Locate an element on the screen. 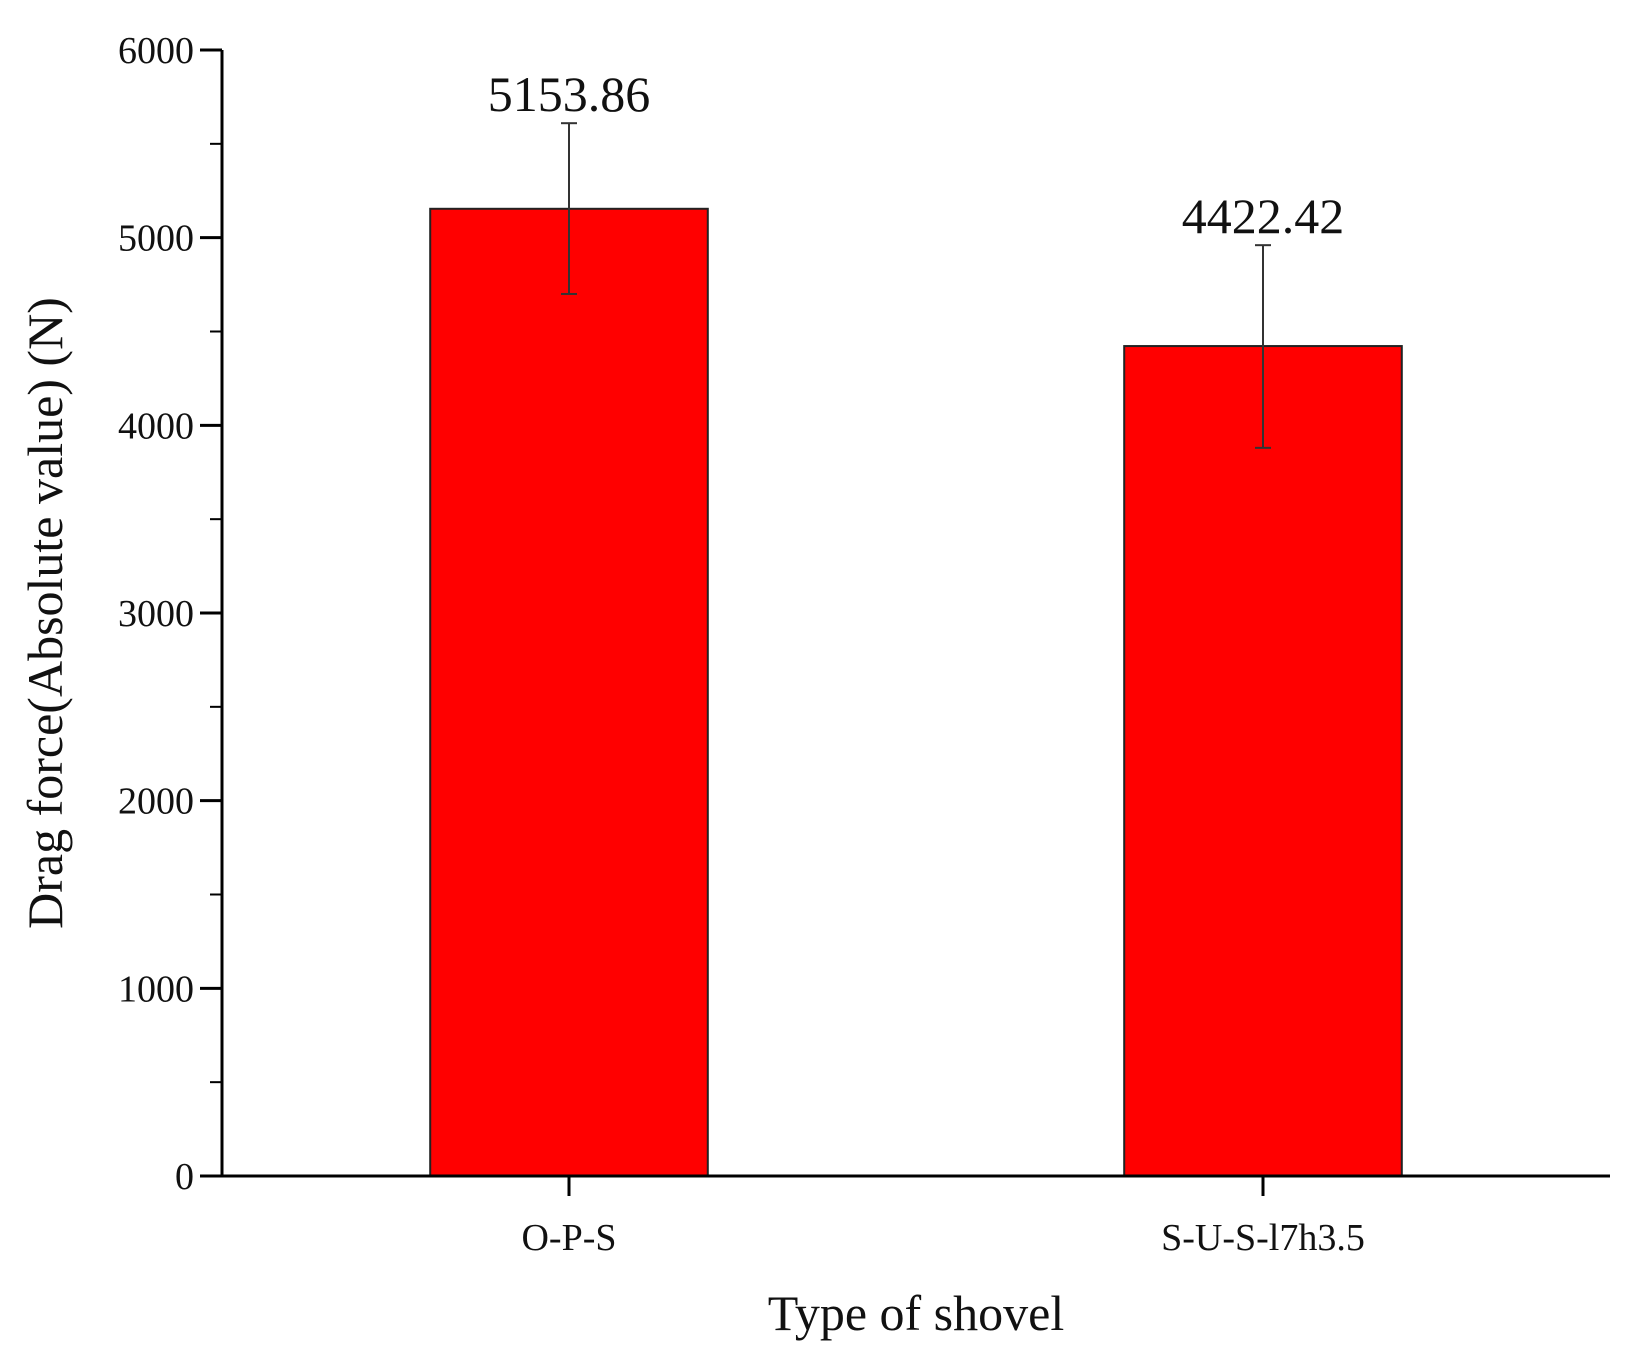 The image size is (1638, 1367). y-tick-label-6000: 6000 is located at coordinates (156, 51).